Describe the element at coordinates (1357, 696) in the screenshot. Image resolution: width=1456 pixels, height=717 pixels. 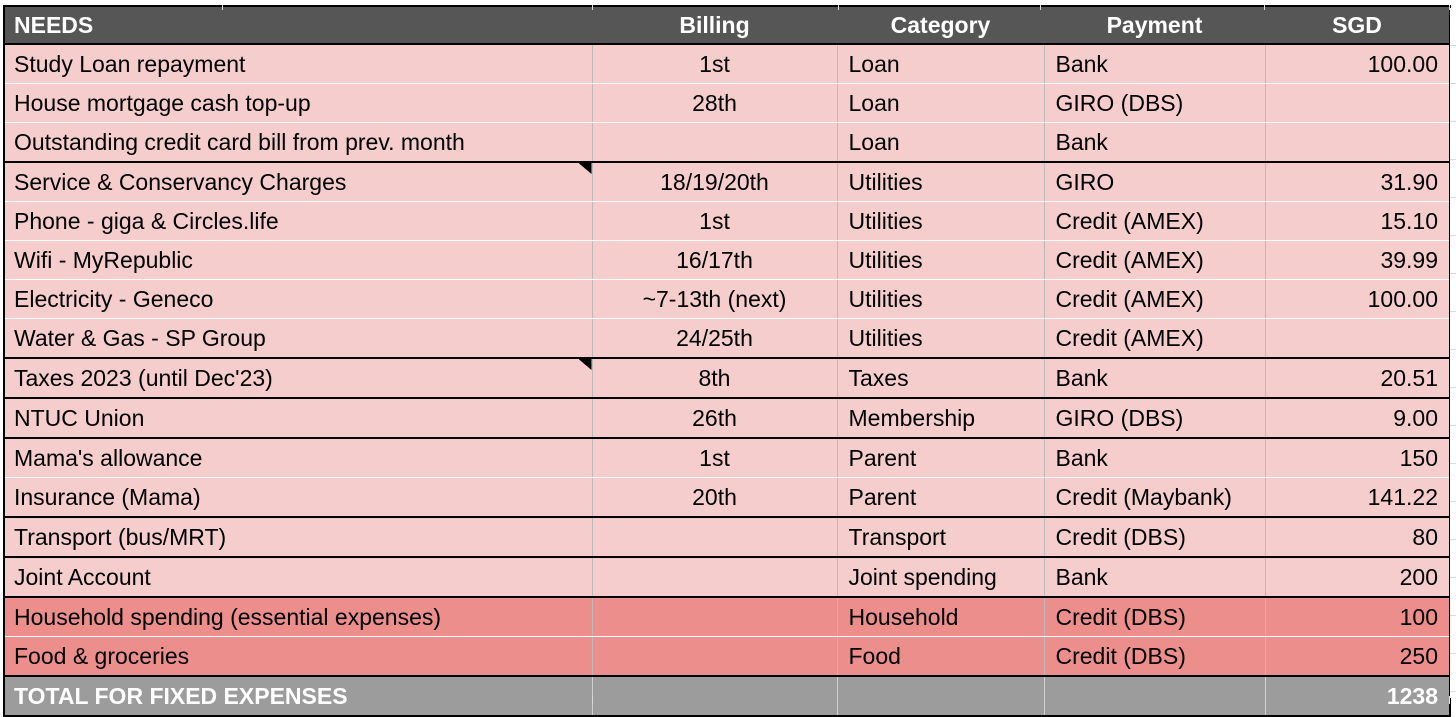
I see `total-cell-sgd: 1238` at that location.